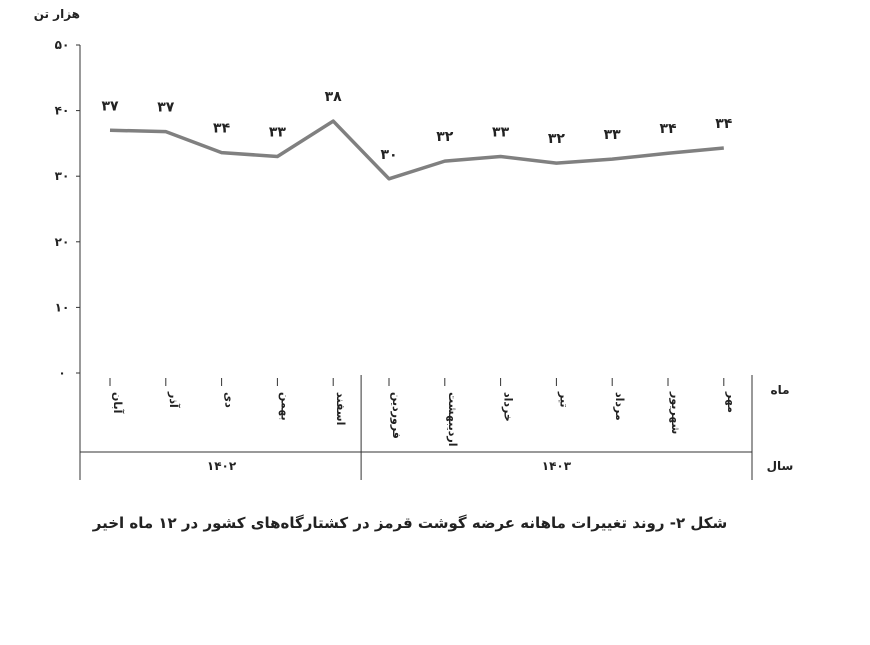 This screenshot has width=870, height=645. I want to click on y-tick-label: ۴۰, so click(62, 111).